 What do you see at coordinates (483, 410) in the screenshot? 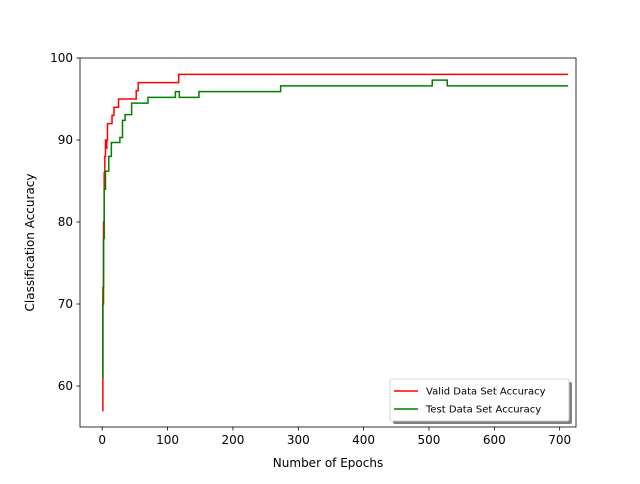
I see `legend-label: Test Data Set Accuracy` at bounding box center [483, 410].